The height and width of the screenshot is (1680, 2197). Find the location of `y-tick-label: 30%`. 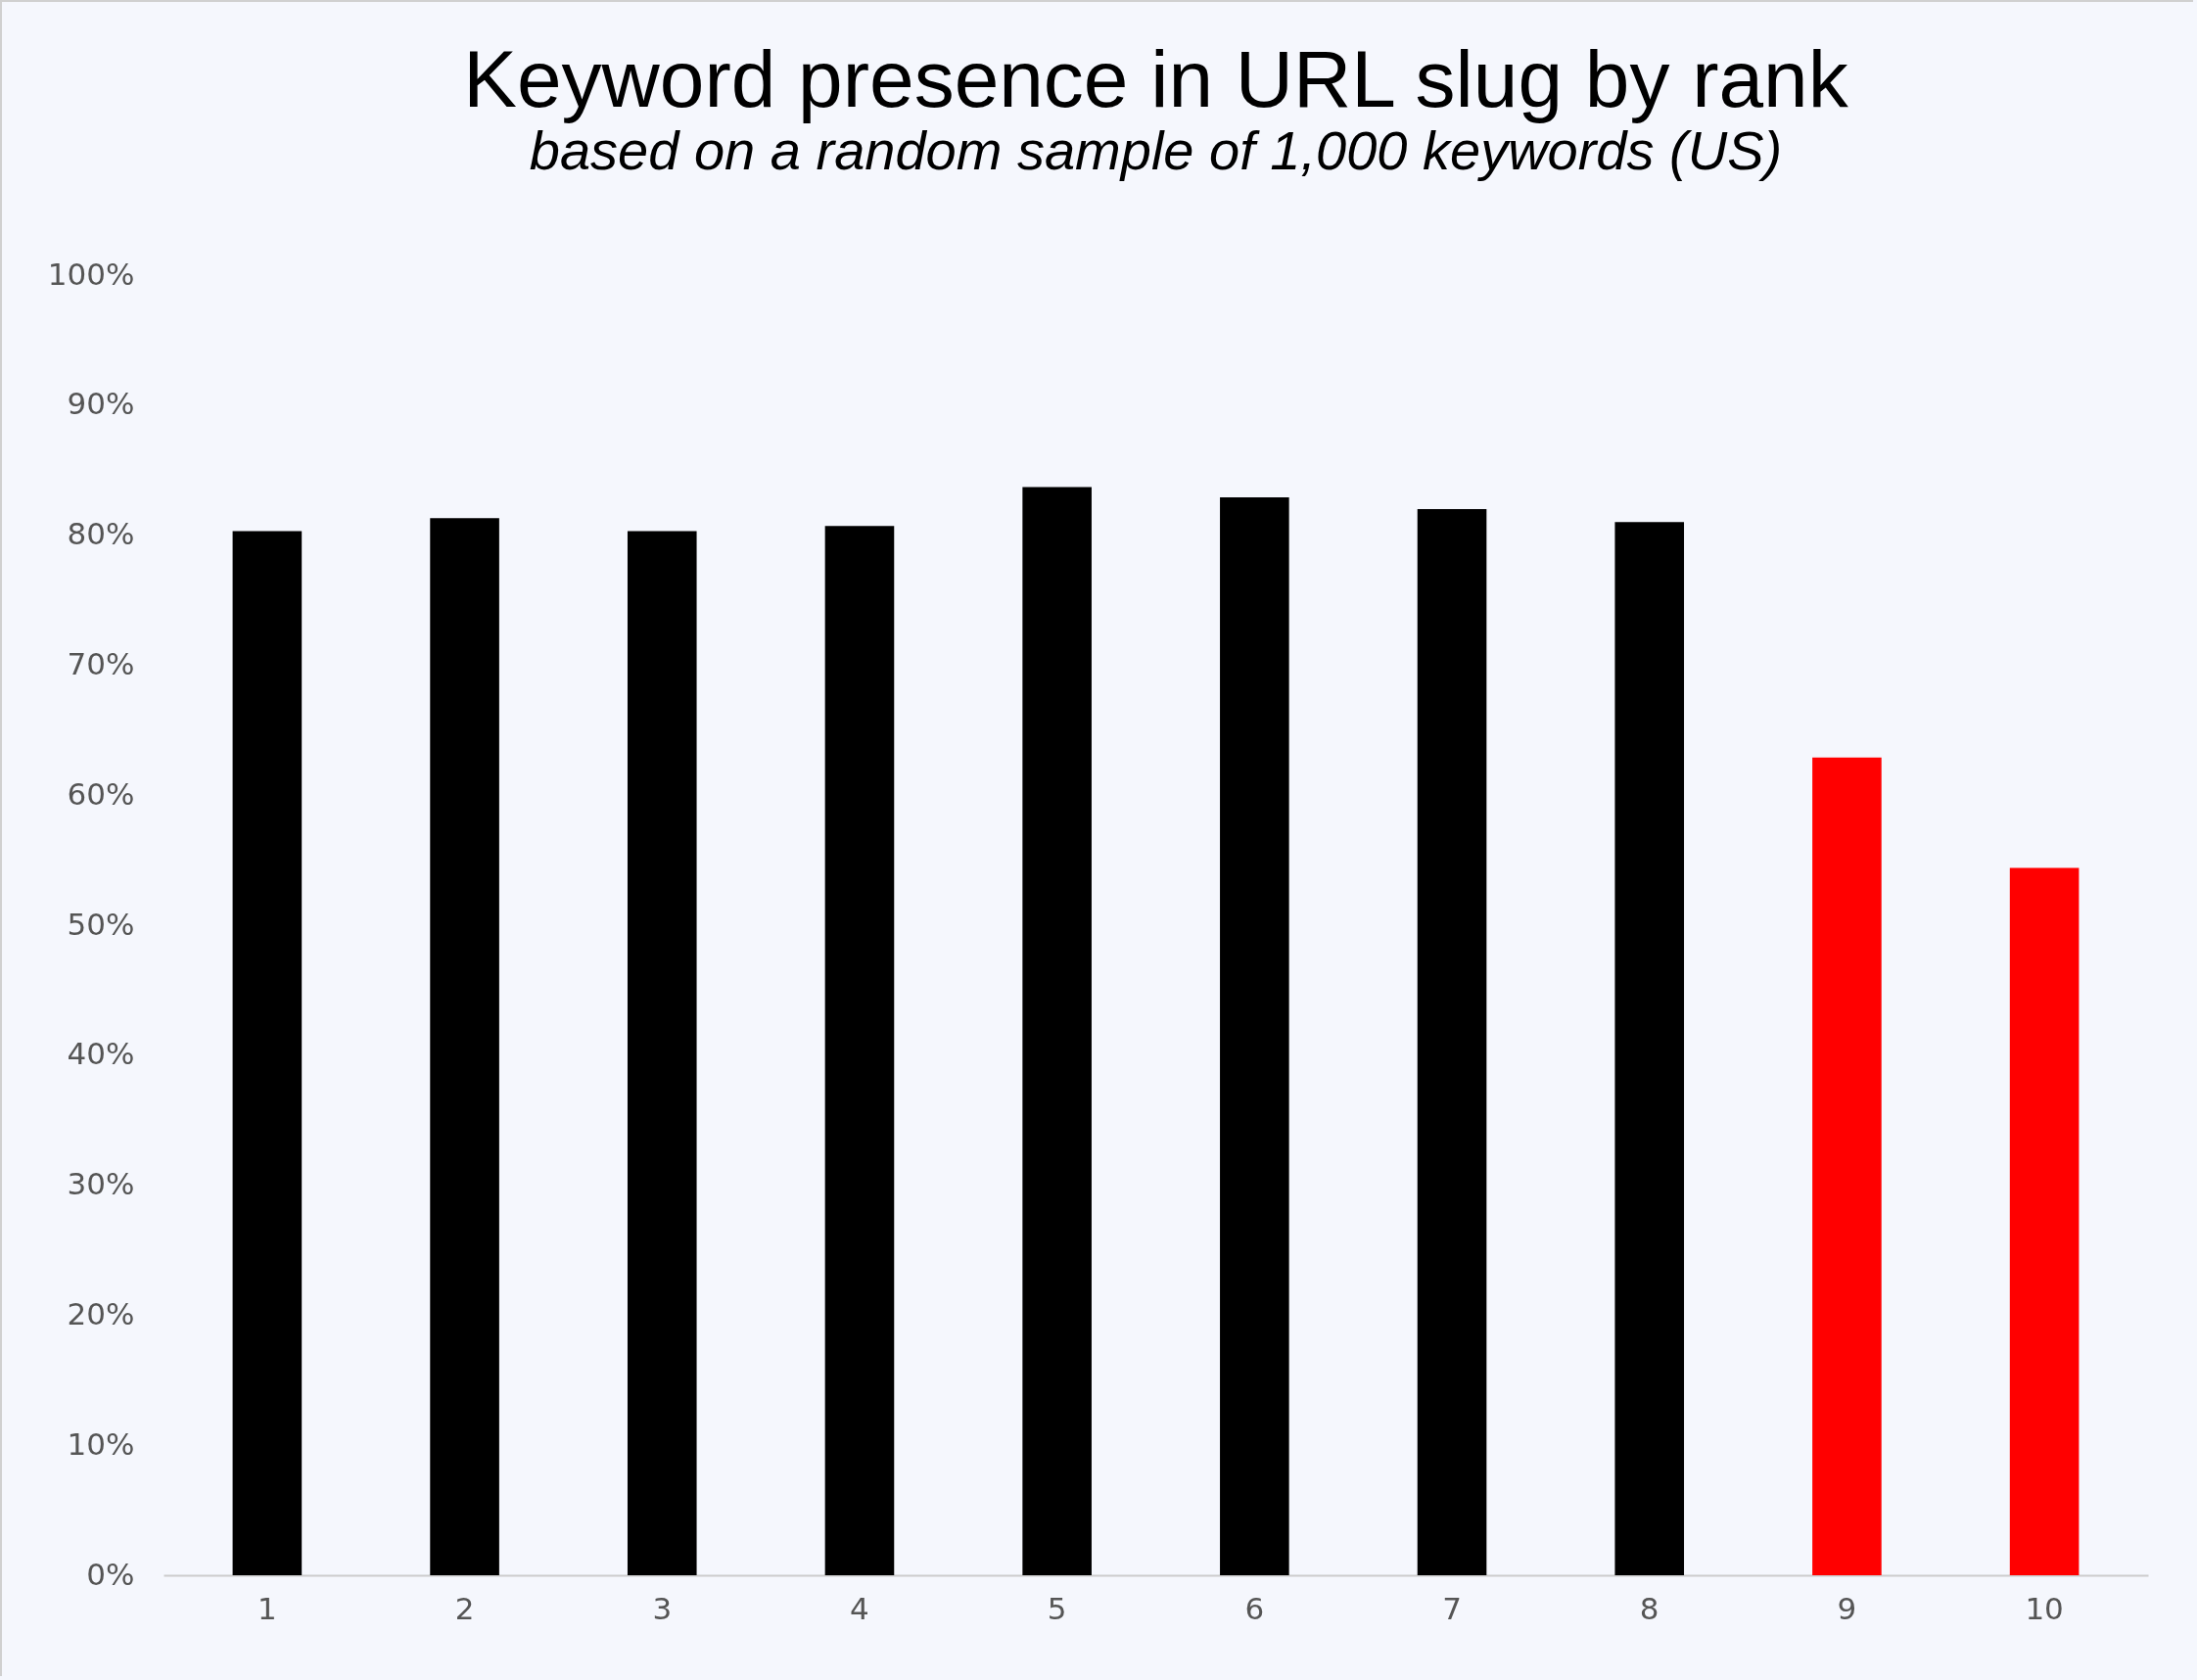

y-tick-label: 30% is located at coordinates (101, 1184).